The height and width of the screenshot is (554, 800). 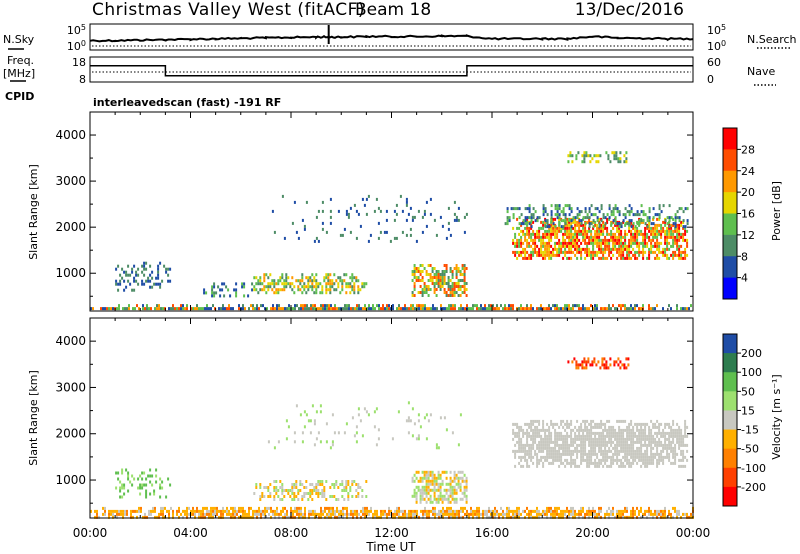 I want to click on freq-left-ticks: 188, so click(x=79, y=71).